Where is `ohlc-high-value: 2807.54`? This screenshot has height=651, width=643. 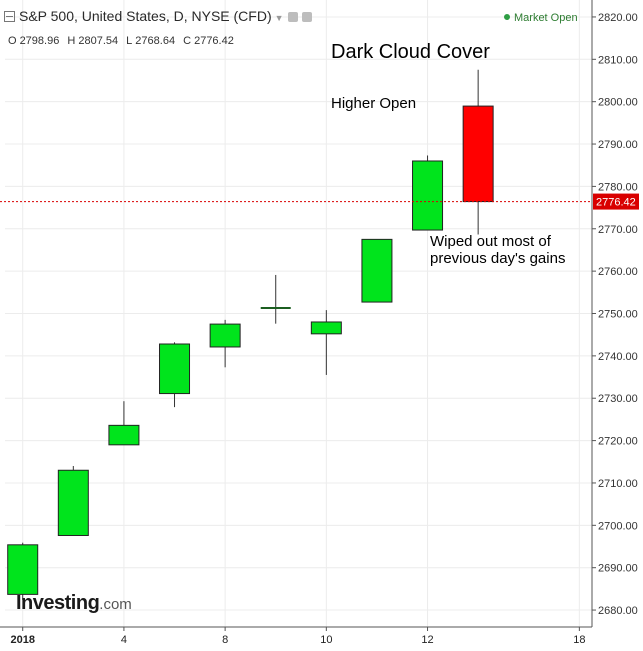
ohlc-high-value: 2807.54 is located at coordinates (98, 41).